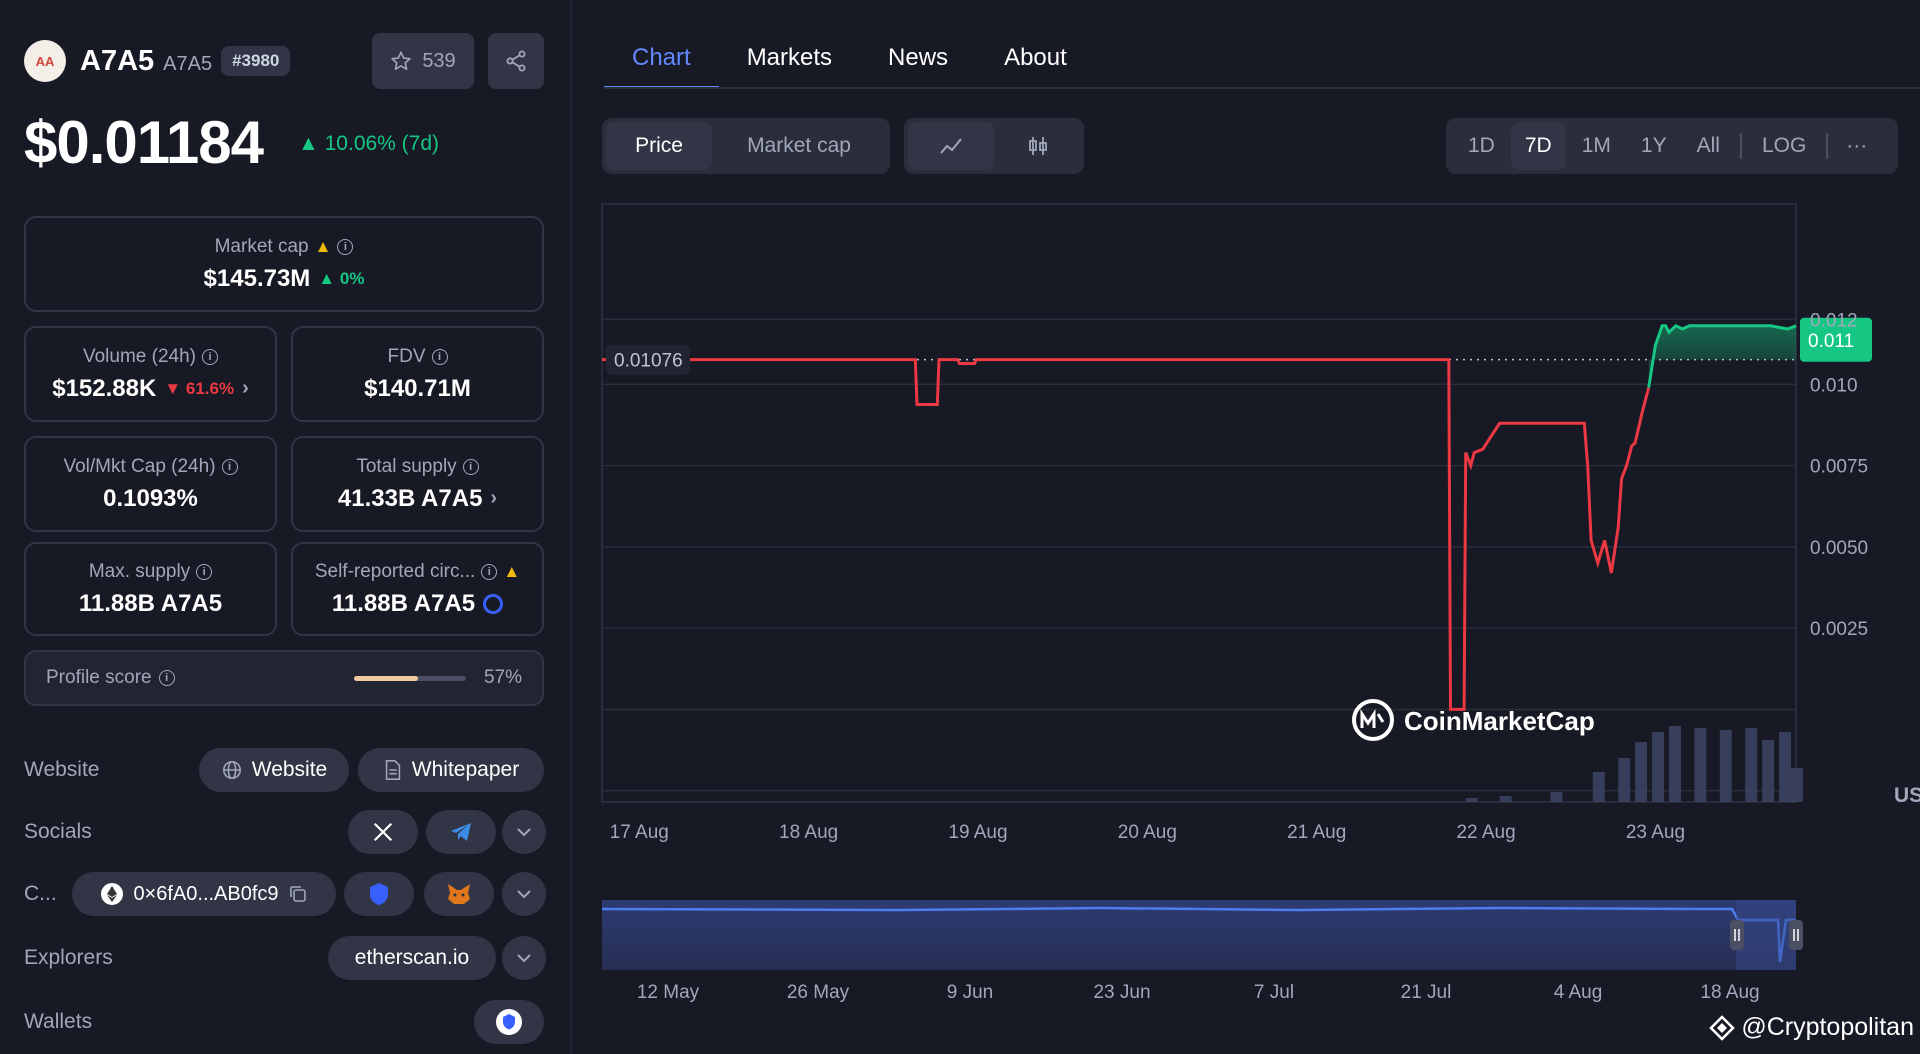 The height and width of the screenshot is (1054, 1920). Describe the element at coordinates (117, 60) in the screenshot. I see `coin-name: A7A5` at that location.